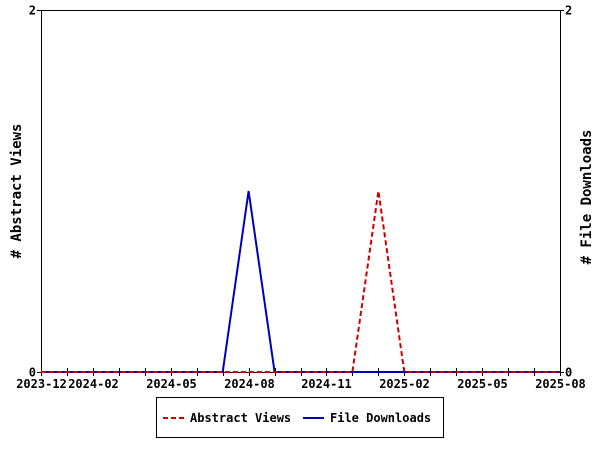  I want to click on legend-box, so click(300, 417).